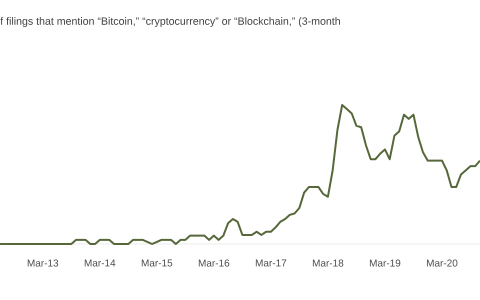 Image resolution: width=480 pixels, height=300 pixels. Describe the element at coordinates (214, 263) in the screenshot. I see `x-tick-label: Mar-16` at that location.